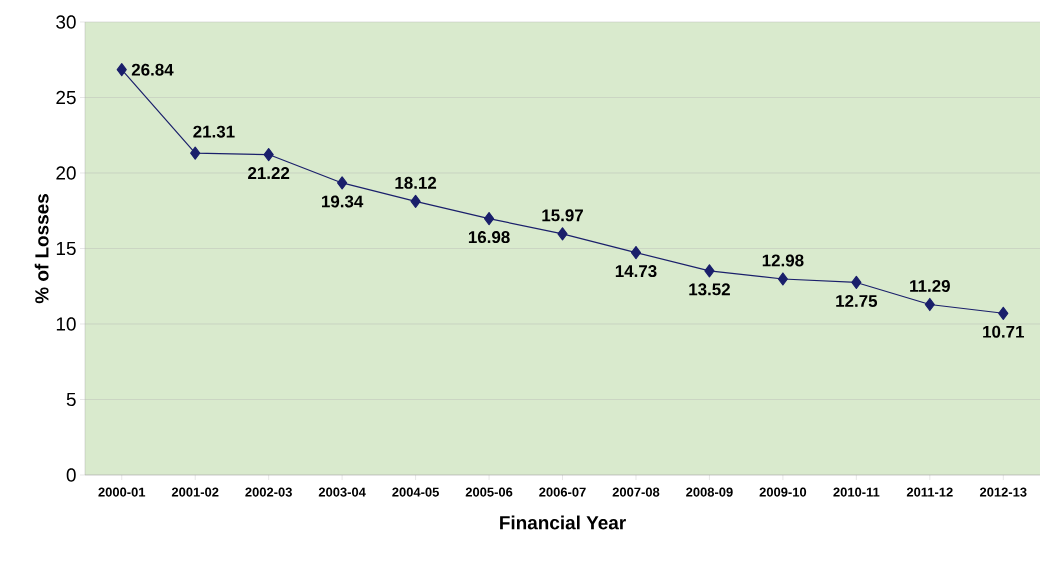 The image size is (1045, 576). Describe the element at coordinates (563, 522) in the screenshot. I see `x-axis-title: Financial Year` at that location.